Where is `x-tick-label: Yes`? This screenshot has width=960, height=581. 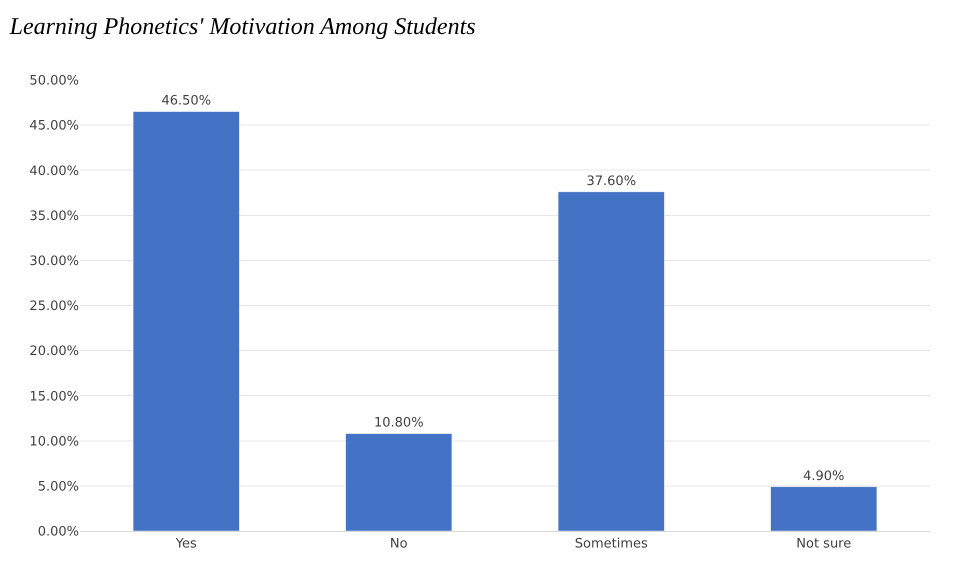 x-tick-label: Yes is located at coordinates (185, 544).